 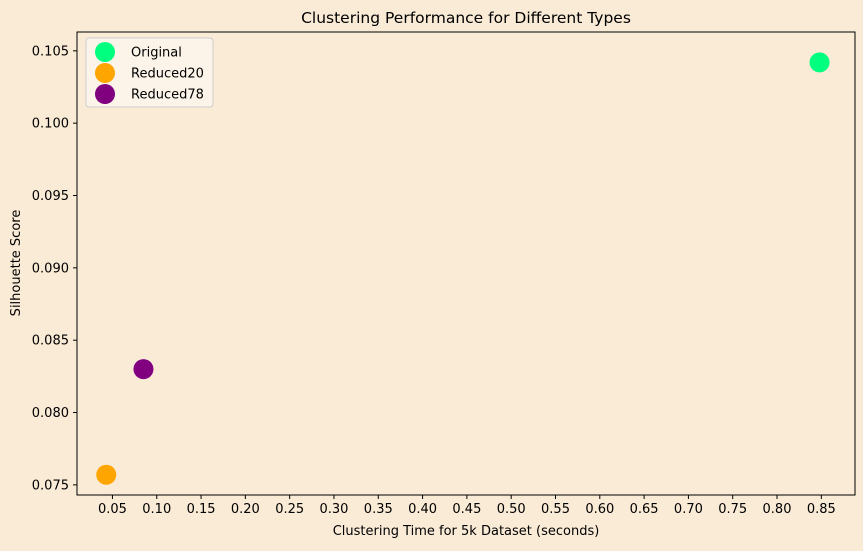 I want to click on x-tick-label: 0.25, so click(x=289, y=509).